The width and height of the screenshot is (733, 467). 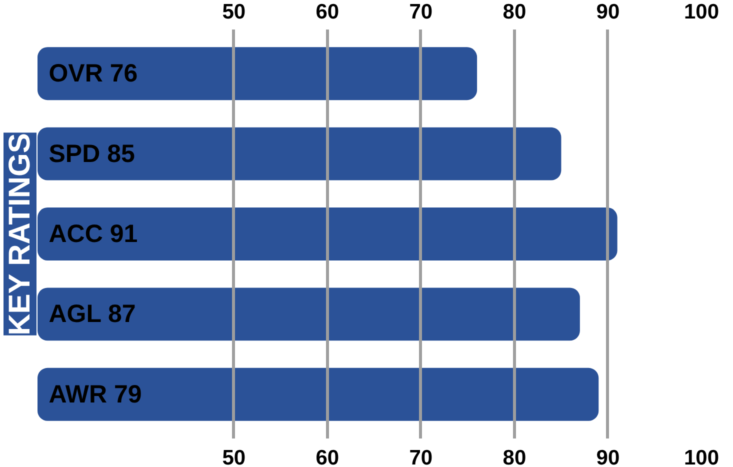 I want to click on y-tick-label: SPD 85, so click(x=91, y=154).